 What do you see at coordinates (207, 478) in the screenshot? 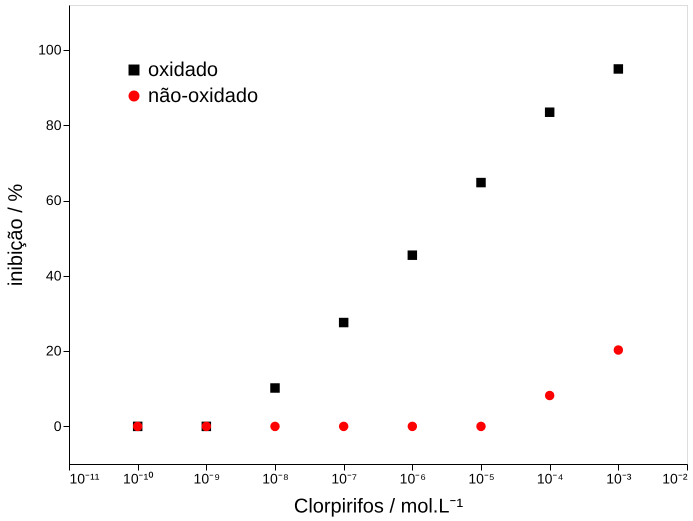
I see `x-tick-label: 10⁻⁹` at bounding box center [207, 478].